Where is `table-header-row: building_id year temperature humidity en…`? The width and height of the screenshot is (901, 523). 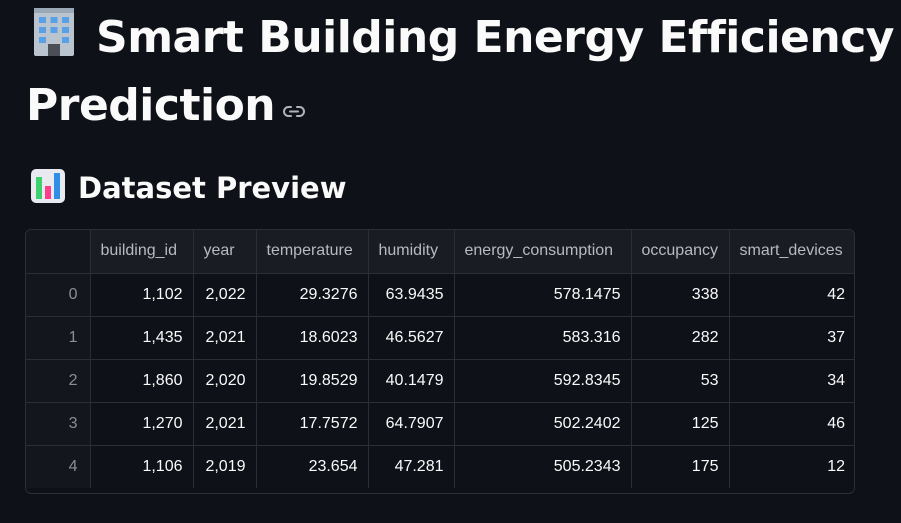
table-header-row: building_id year temperature humidity en… is located at coordinates (440, 252).